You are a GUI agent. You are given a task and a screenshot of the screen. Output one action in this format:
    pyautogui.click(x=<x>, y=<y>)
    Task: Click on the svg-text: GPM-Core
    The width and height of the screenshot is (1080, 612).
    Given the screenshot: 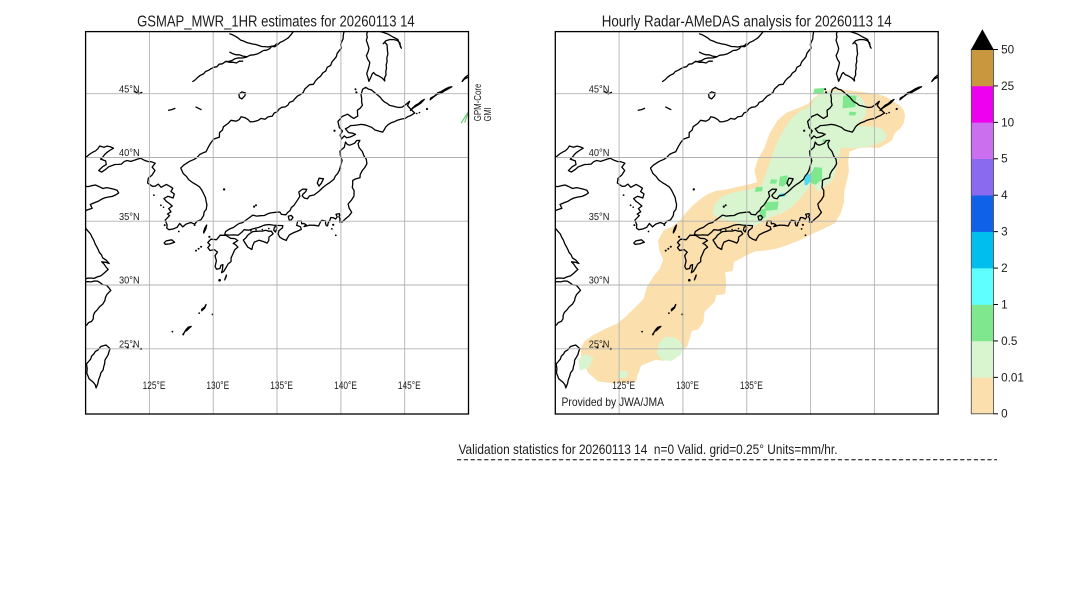 What is the action you would take?
    pyautogui.click(x=478, y=102)
    